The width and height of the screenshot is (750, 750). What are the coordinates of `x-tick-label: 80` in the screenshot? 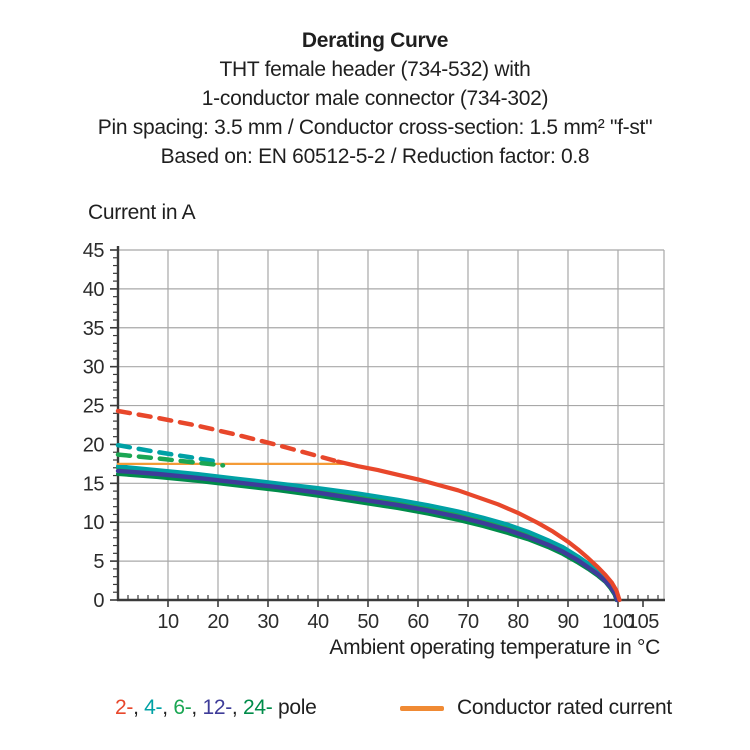 It's located at (518, 622).